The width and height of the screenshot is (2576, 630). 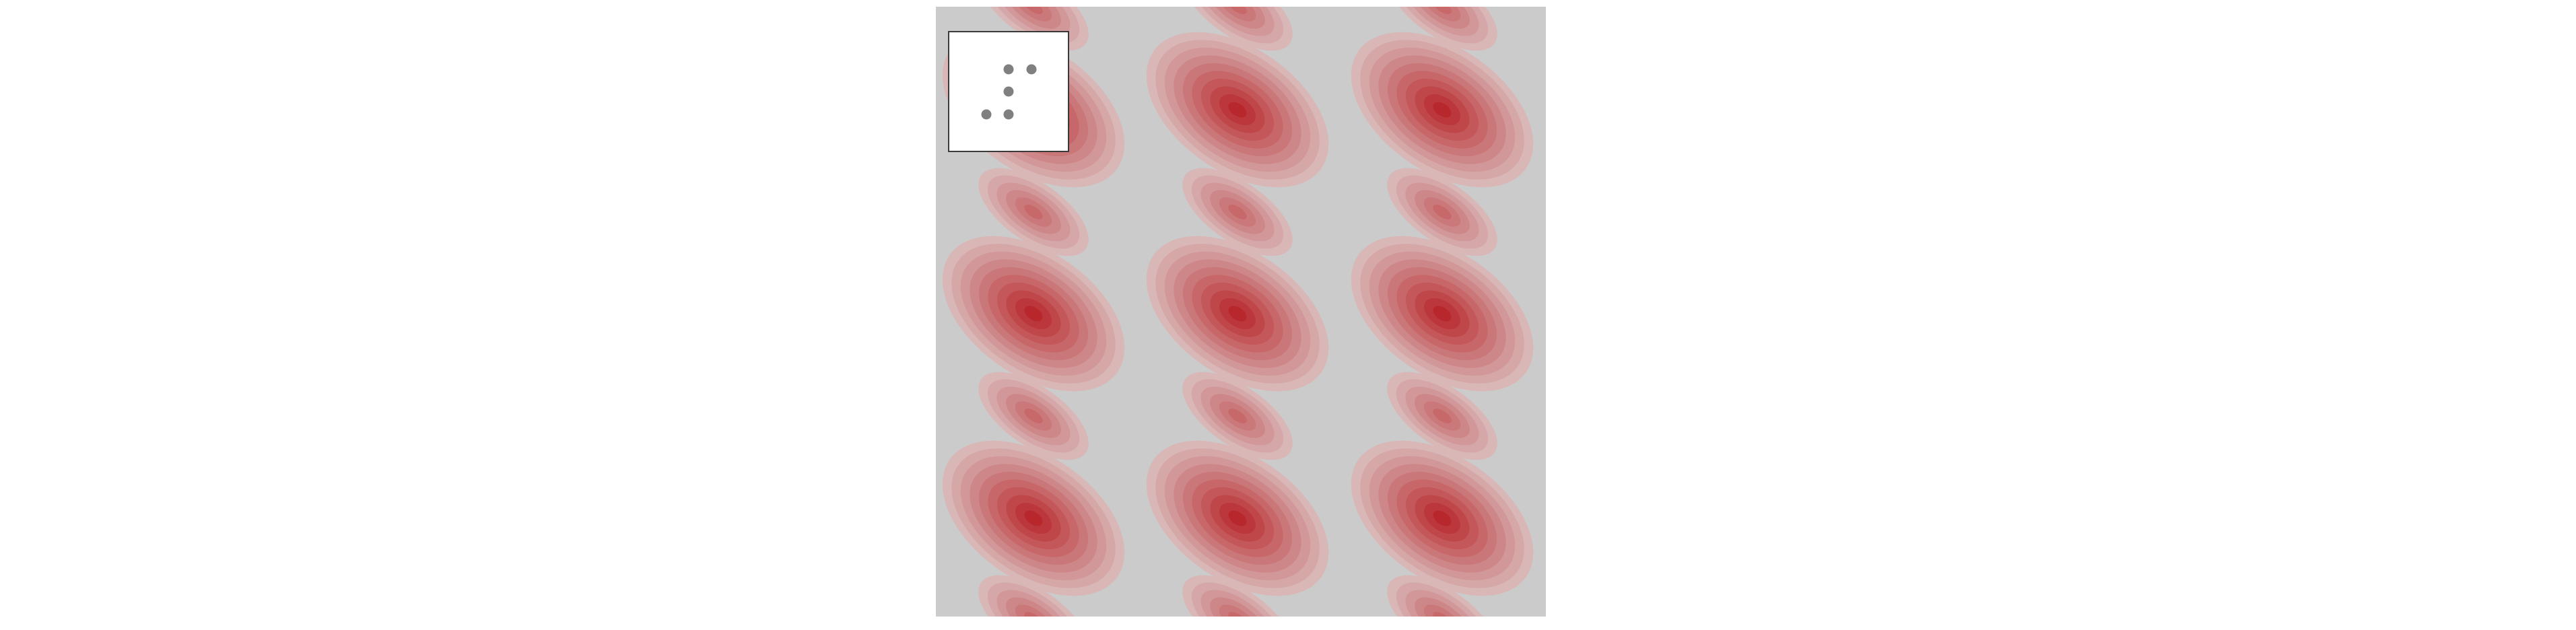 I want to click on small-blob-2-1-contour, so click(x=1443, y=212).